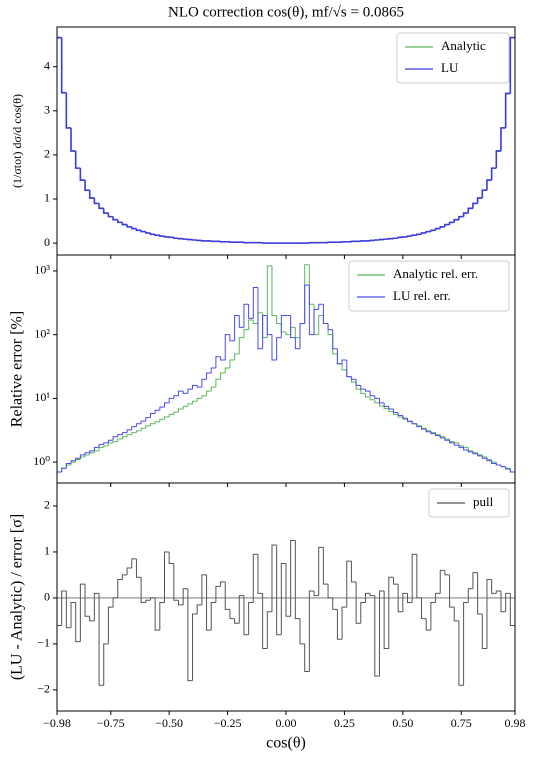 The width and height of the screenshot is (535, 761). What do you see at coordinates (17, 141) in the screenshot?
I see `y-axis-label: (1/σtot) dσ/d cos(θ)` at bounding box center [17, 141].